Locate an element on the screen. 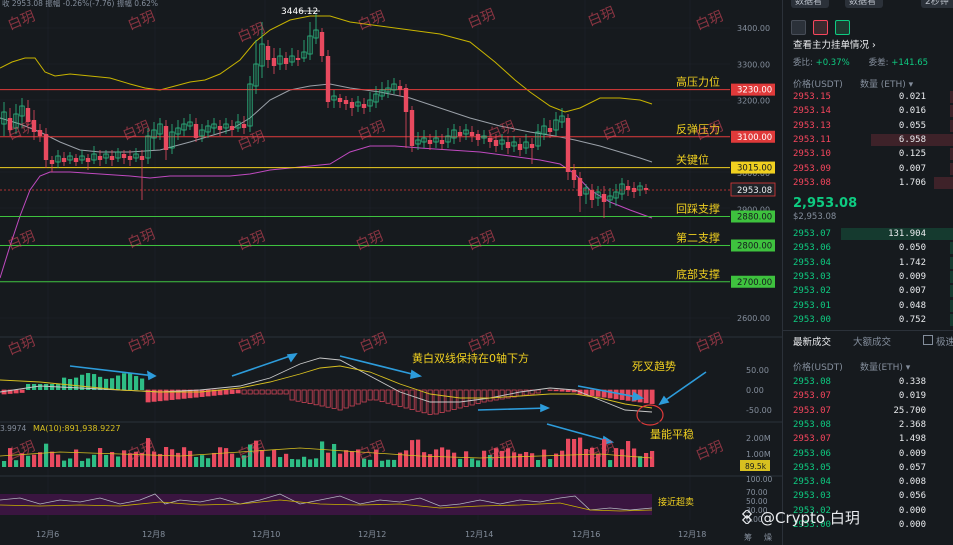 This screenshot has height=545, width=953. ask-row: 2953.14 0.016 is located at coordinates (868, 111).